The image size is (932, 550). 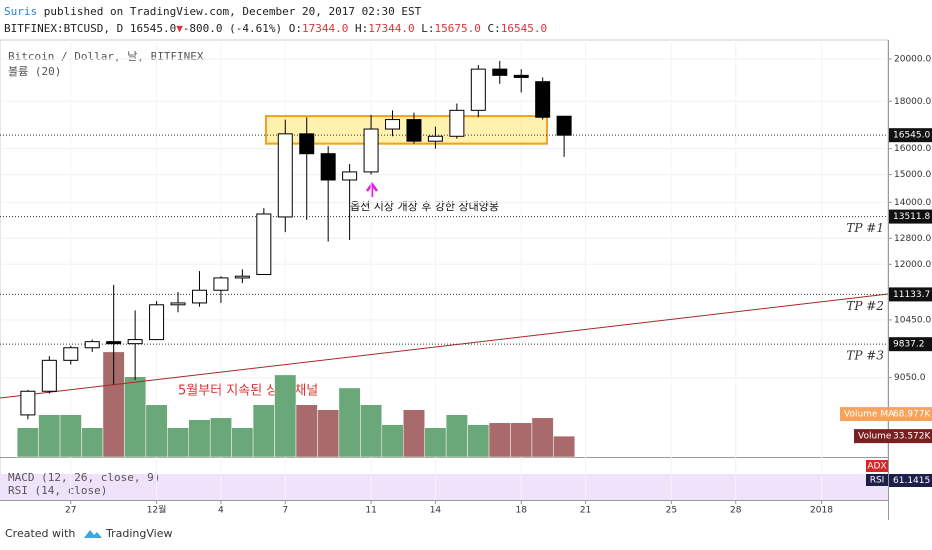 I want to click on x-tick-label: 2018, so click(x=821, y=511).